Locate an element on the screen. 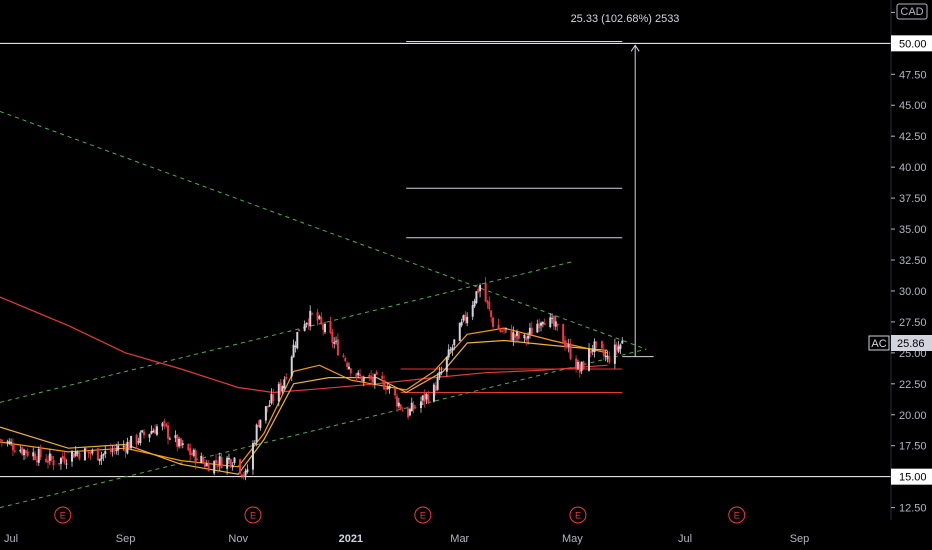 This screenshot has height=550, width=932. y-tick-label: 47.50 is located at coordinates (913, 75).